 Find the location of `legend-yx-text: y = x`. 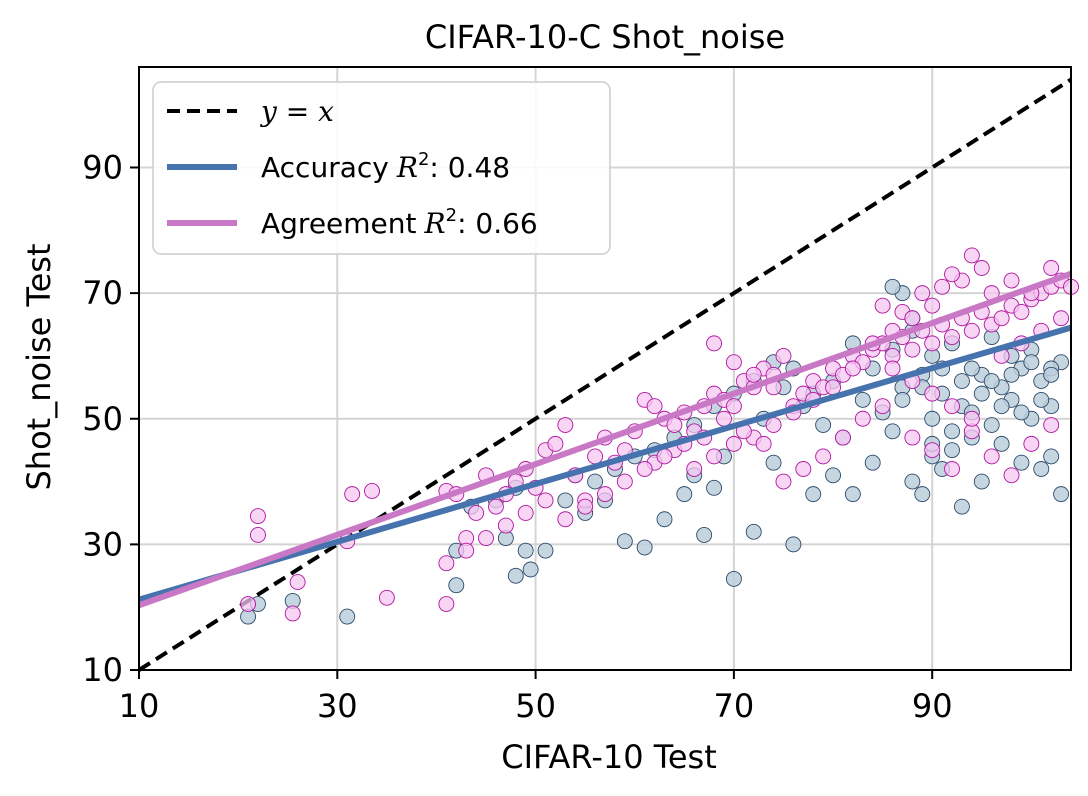

legend-yx-text: y = x is located at coordinates (296, 111).